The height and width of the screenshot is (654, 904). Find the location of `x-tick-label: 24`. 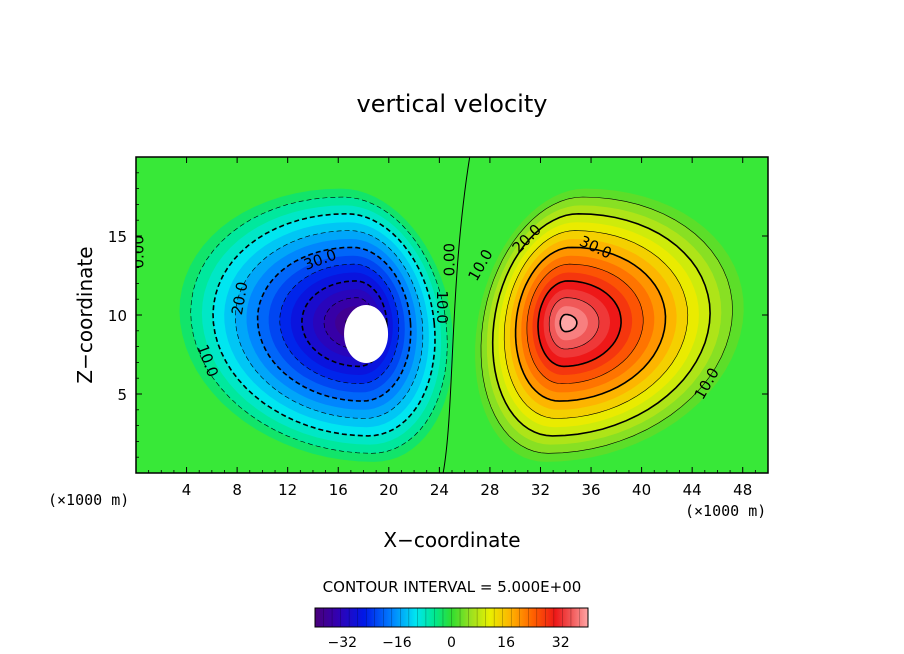

x-tick-label: 24 is located at coordinates (439, 490).